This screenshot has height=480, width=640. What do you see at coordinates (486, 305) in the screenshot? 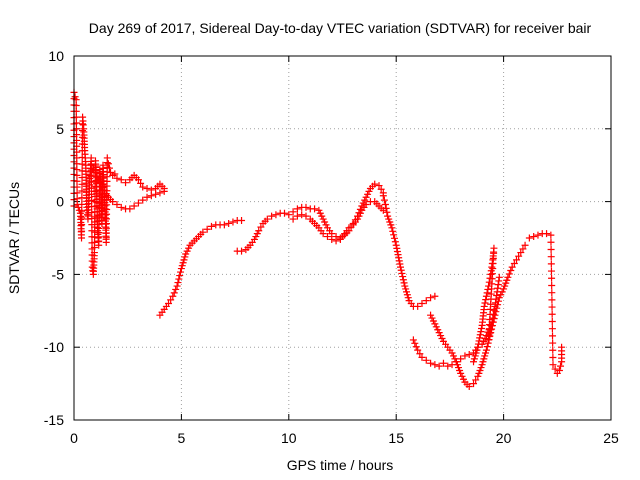
I see `series-seg-spikes` at bounding box center [486, 305].